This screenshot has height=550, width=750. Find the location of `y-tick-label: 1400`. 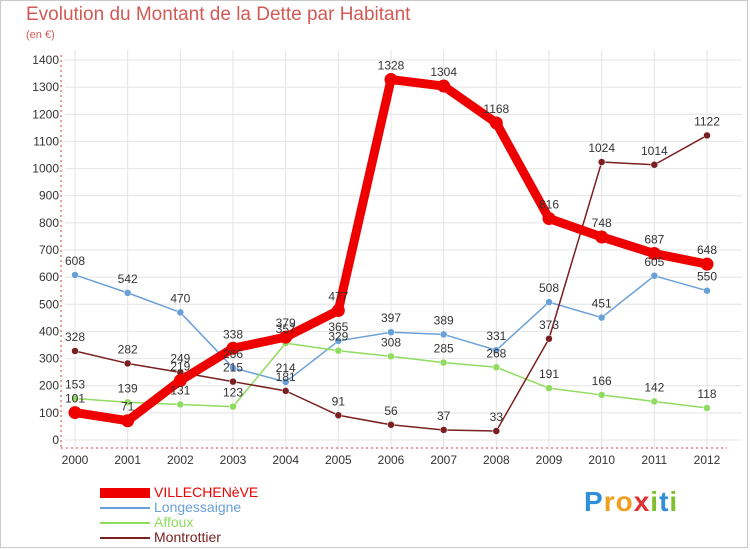

y-tick-label: 1400 is located at coordinates (45, 60).